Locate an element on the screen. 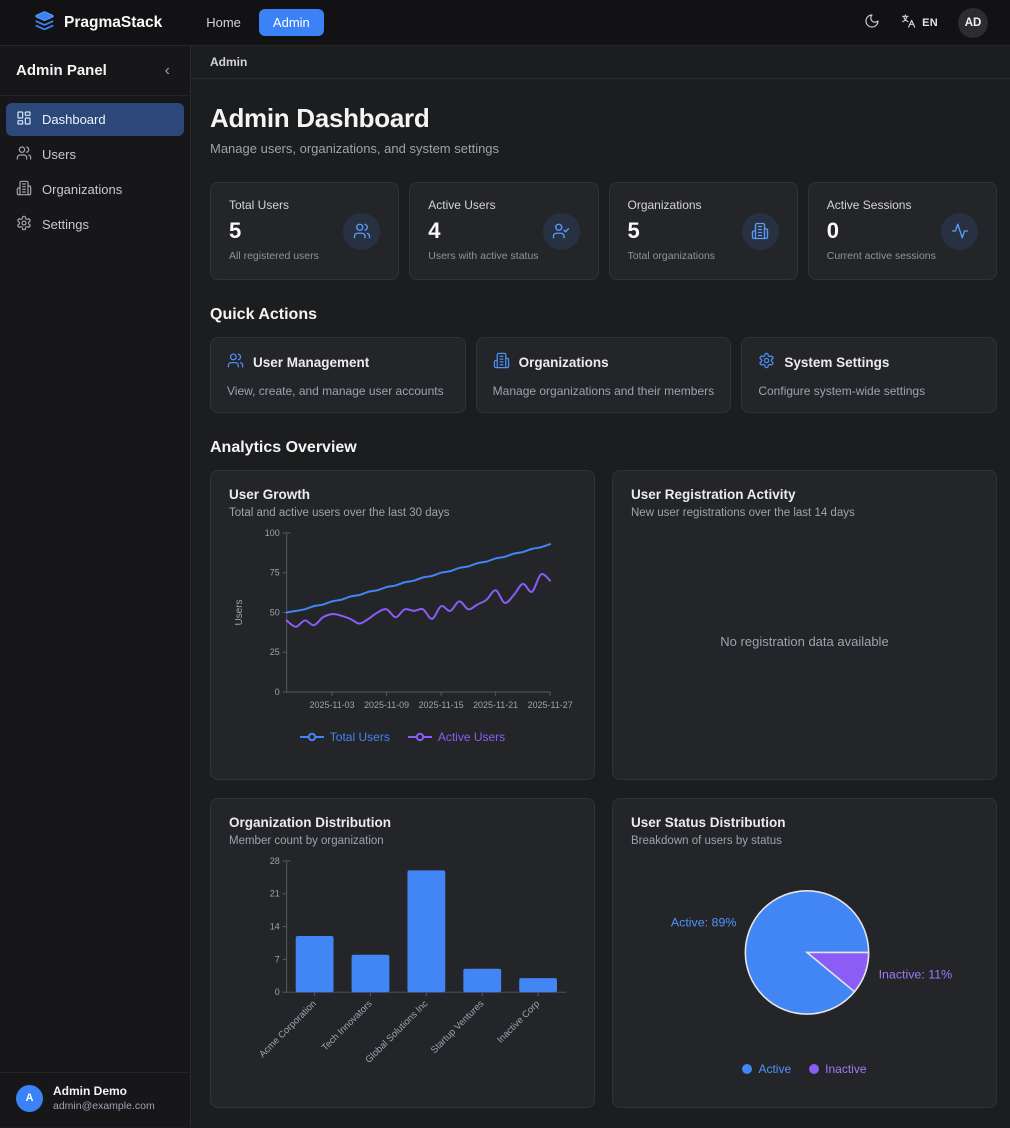 This screenshot has width=1010, height=1128. svg-text: Acme Corporation is located at coordinates (288, 1029).